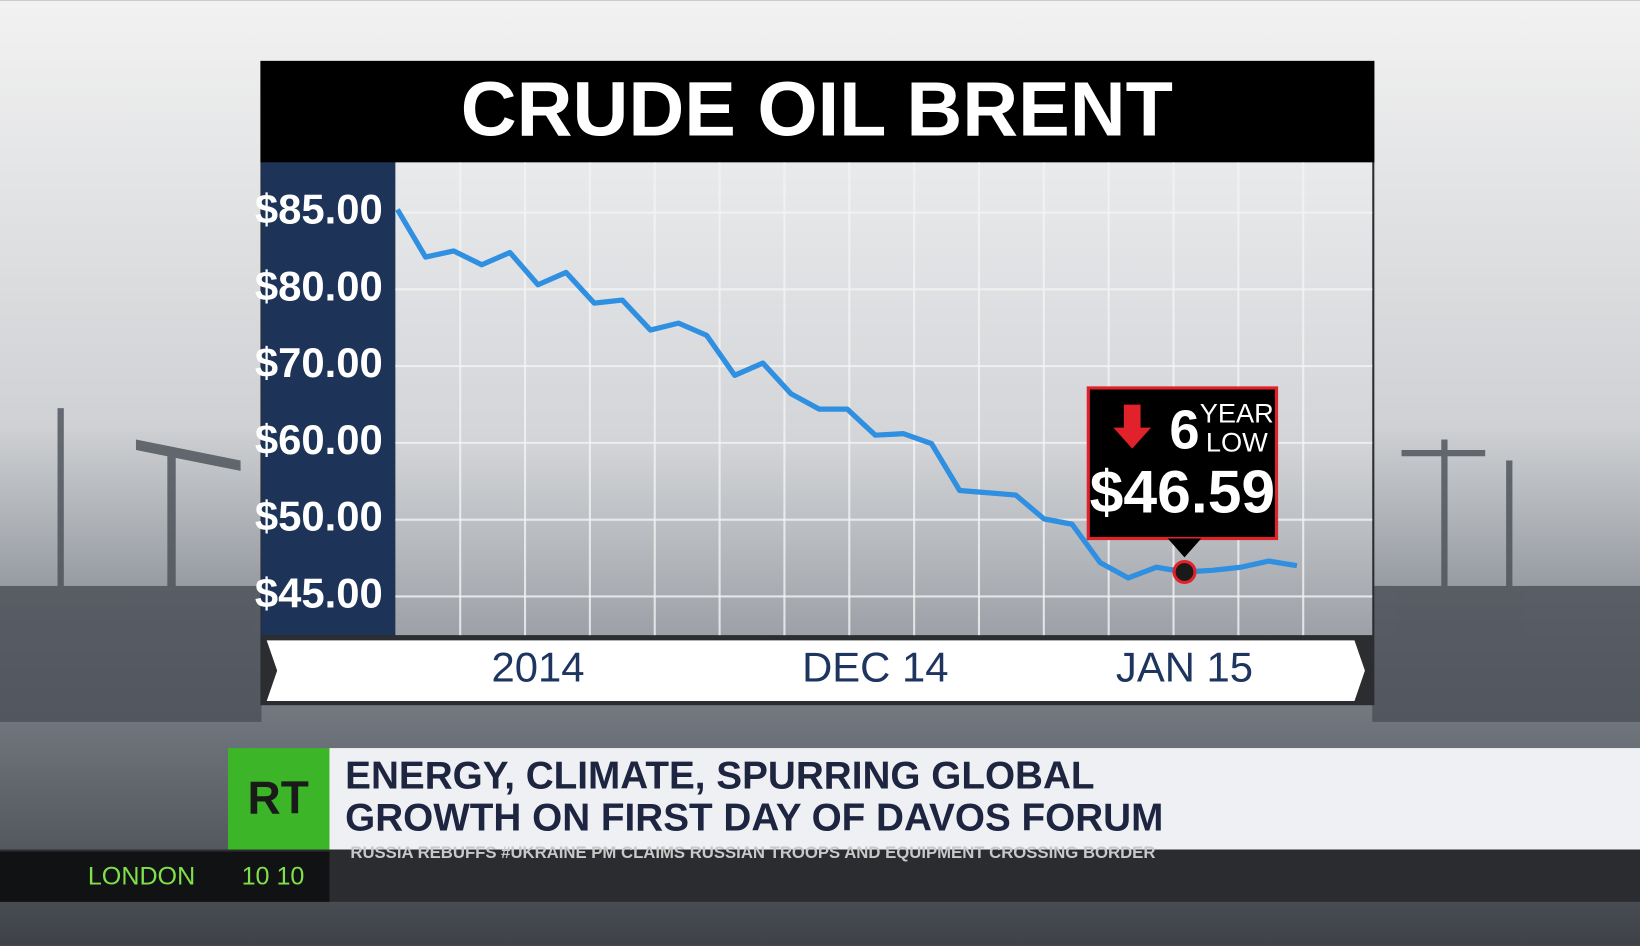  I want to click on time: 10 10, so click(273, 876).